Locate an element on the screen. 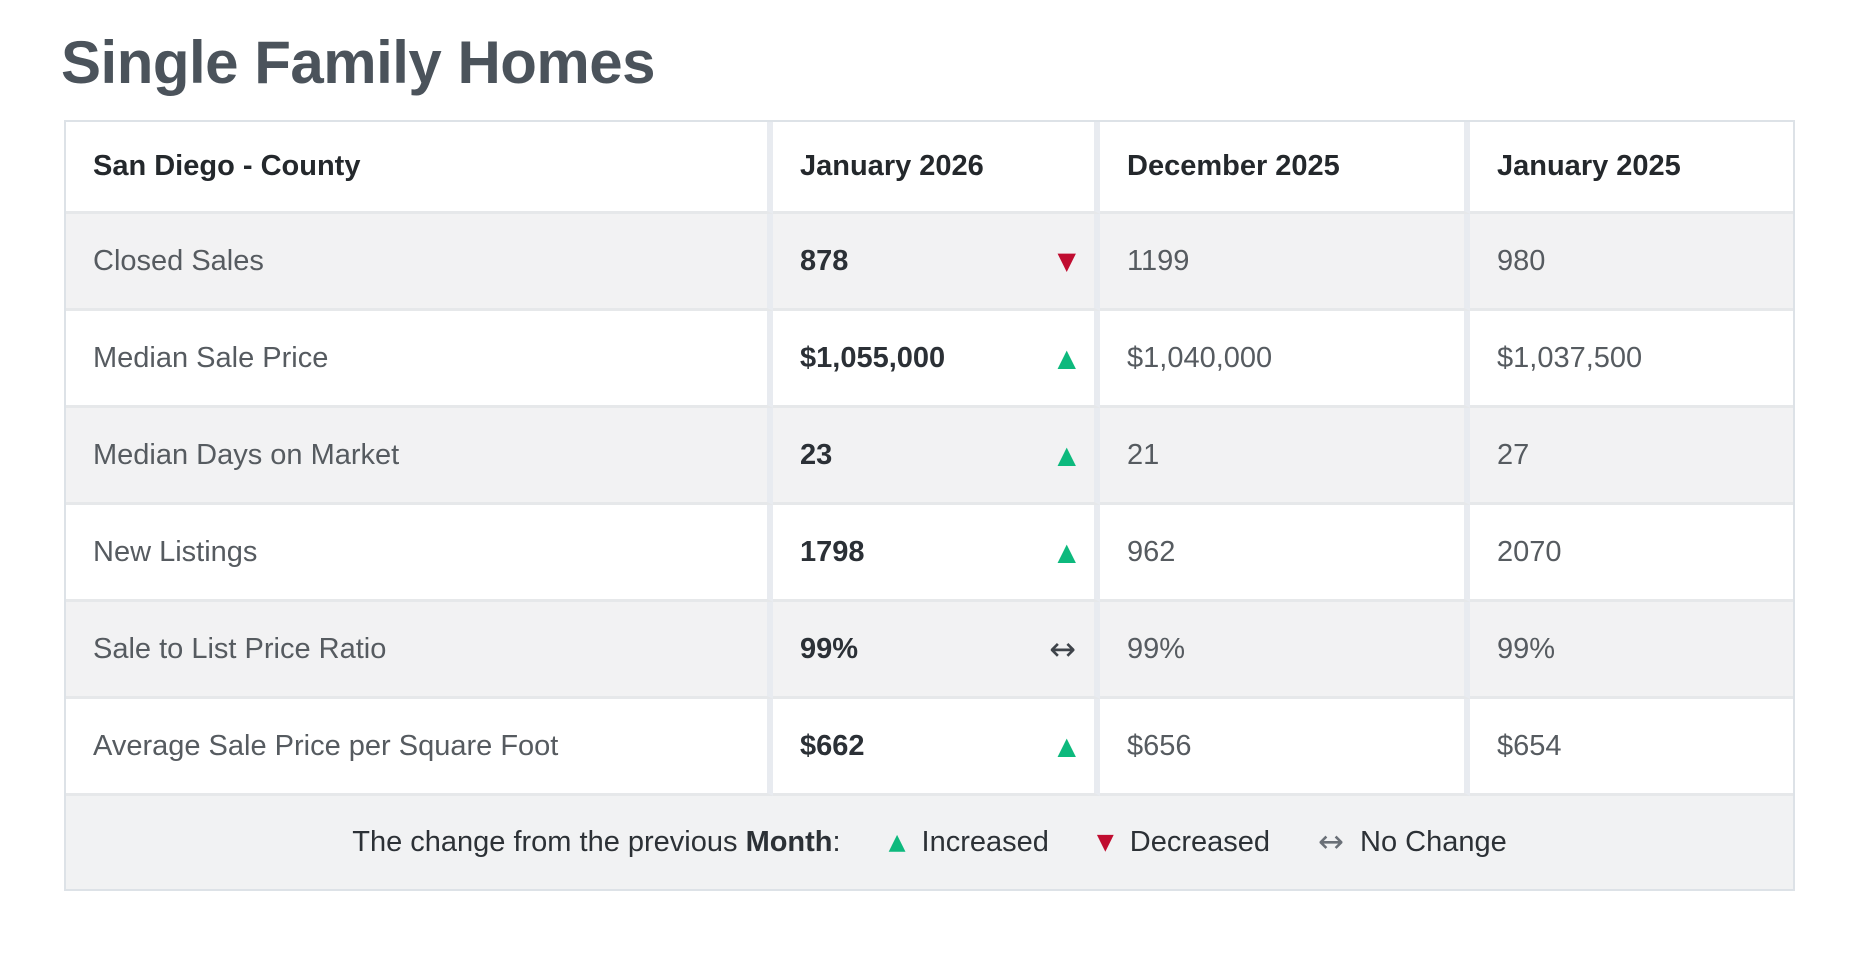 This screenshot has width=1860, height=966. previous-year-value: 980 is located at coordinates (1631, 262).